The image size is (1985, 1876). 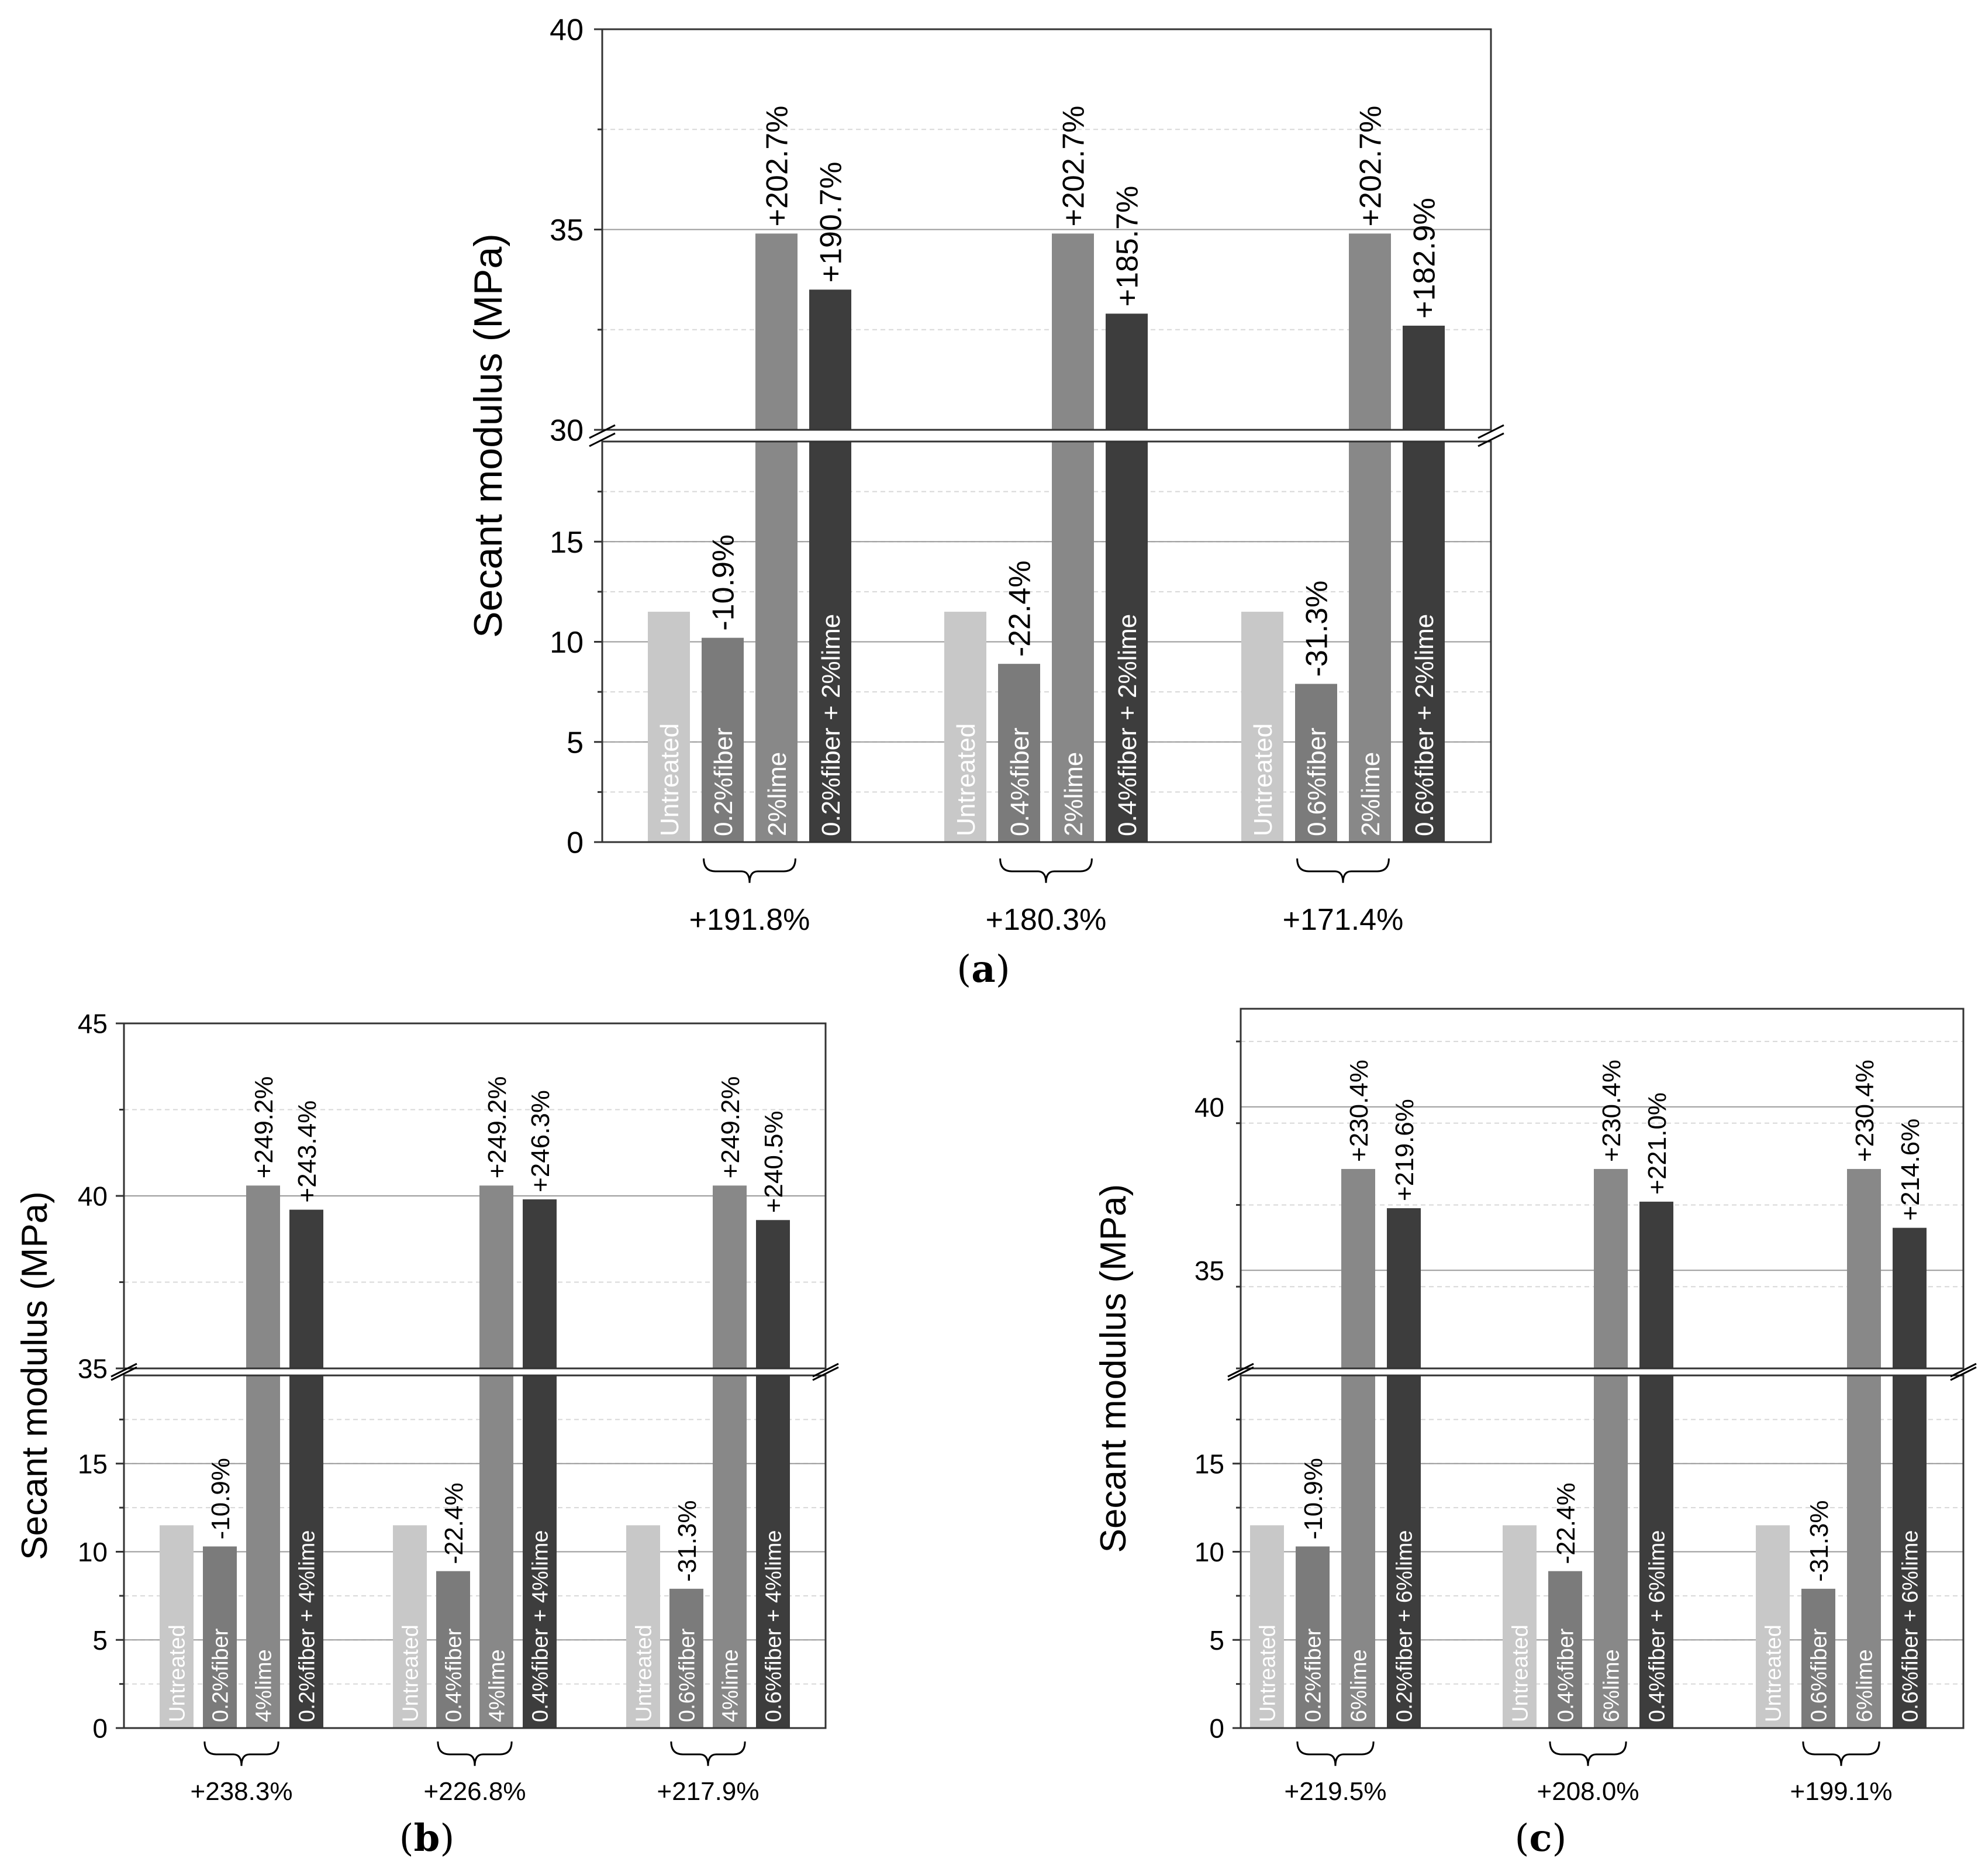 I want to click on bracket-label: +217.9%, so click(x=709, y=1792).